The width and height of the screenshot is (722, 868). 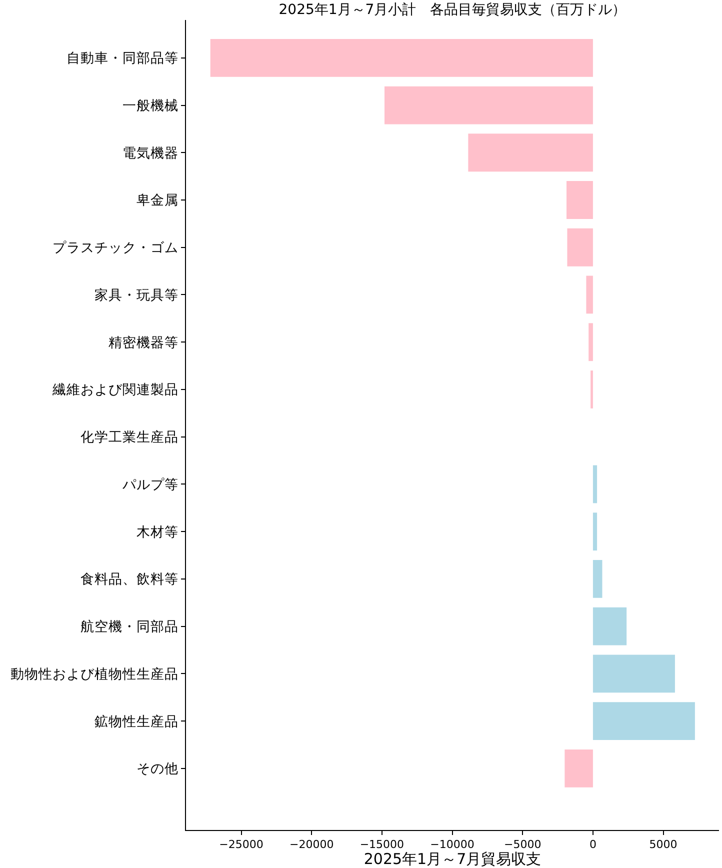 I want to click on y-tick-label: 卑金属, so click(x=157, y=200).